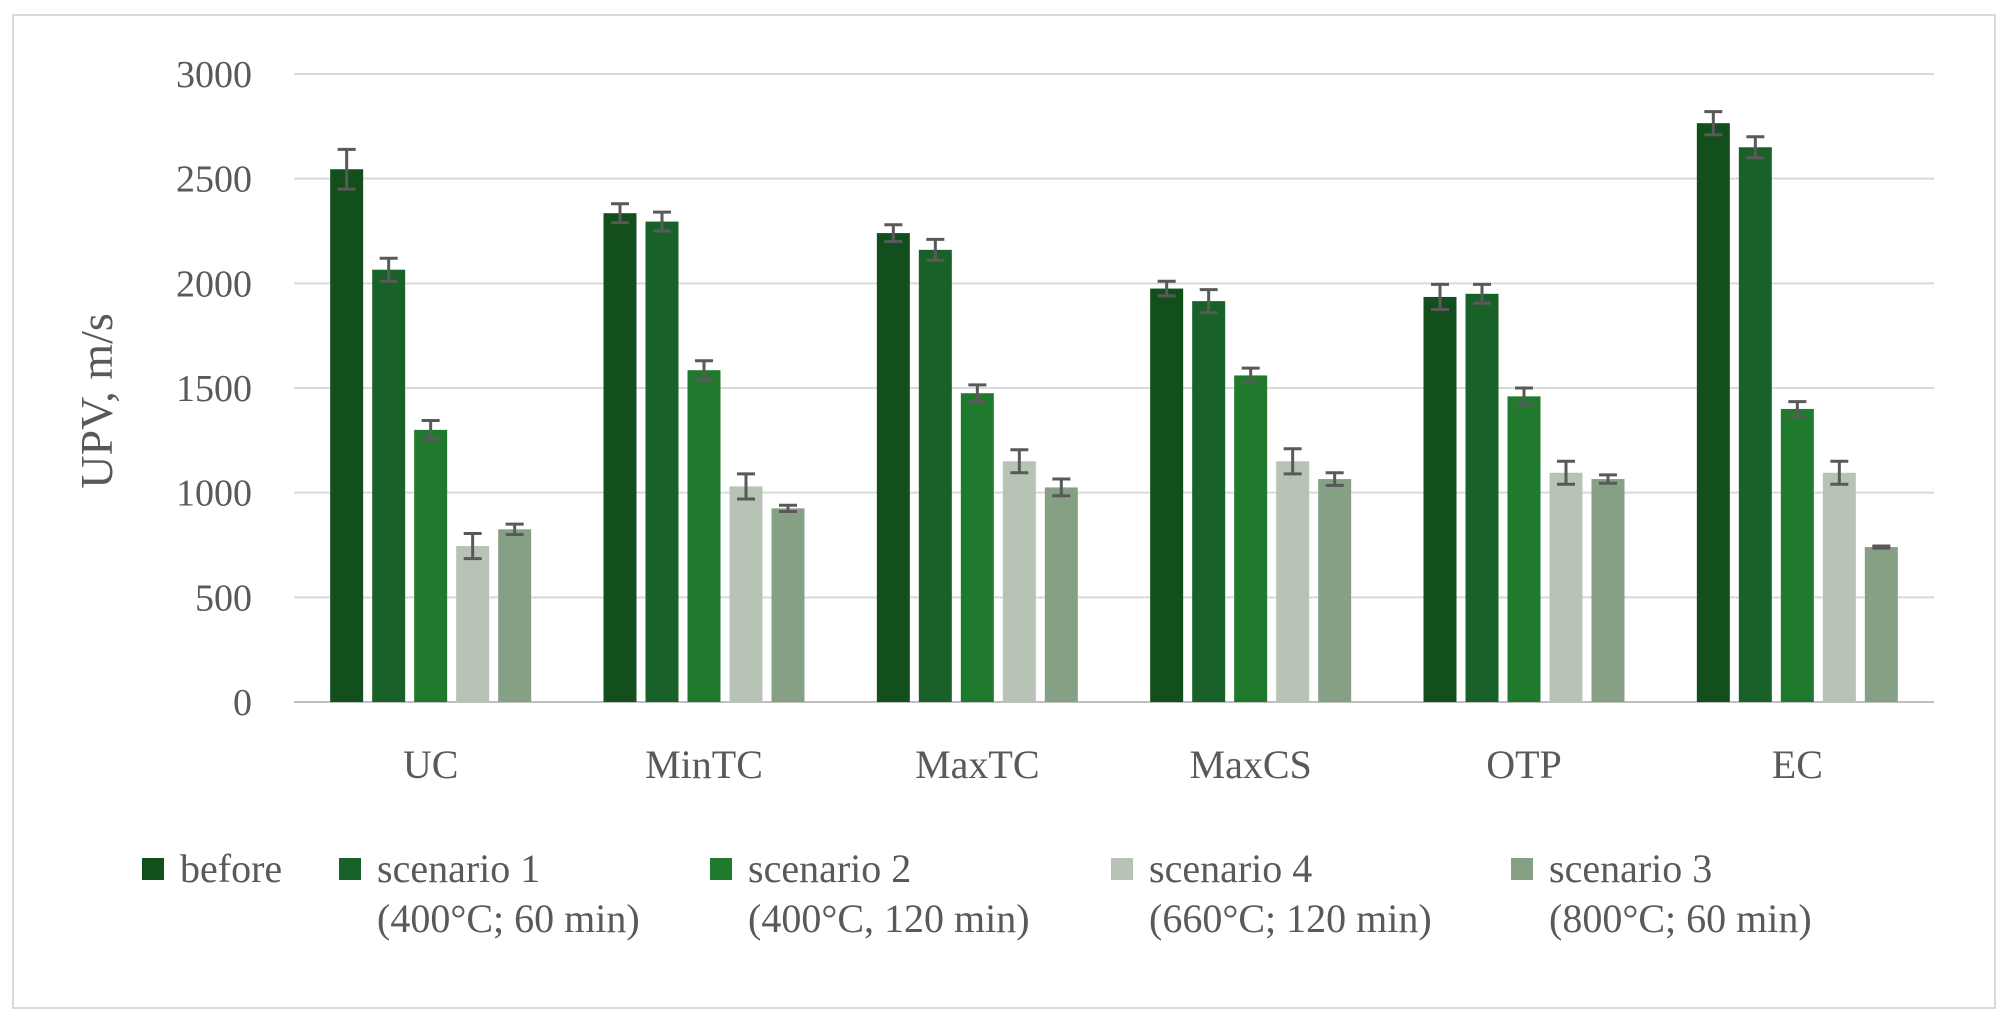  I want to click on legend-label: scenario 4, so click(1230, 868).